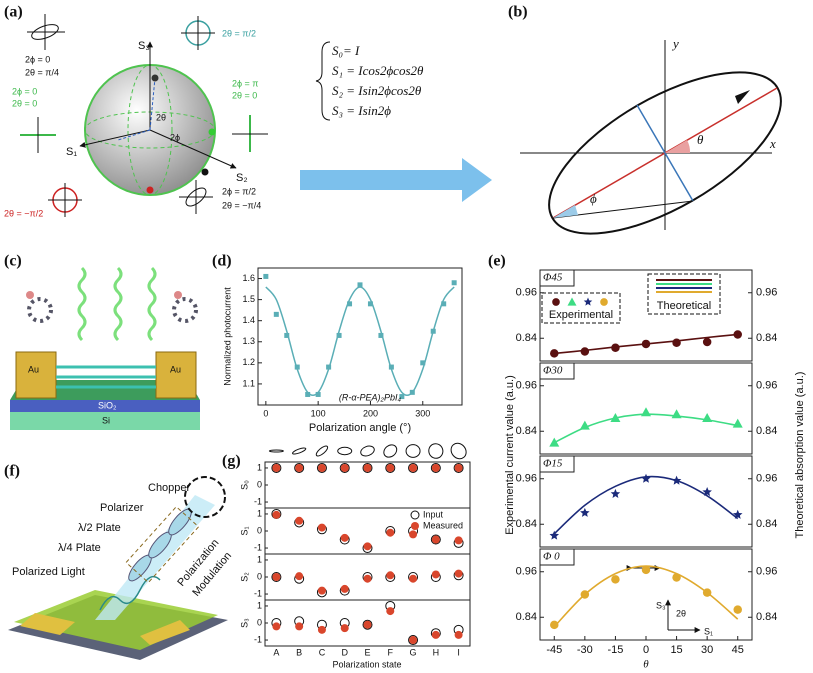 This screenshot has height=673, width=813. I want to click on annotation: S₃, so click(661, 605).